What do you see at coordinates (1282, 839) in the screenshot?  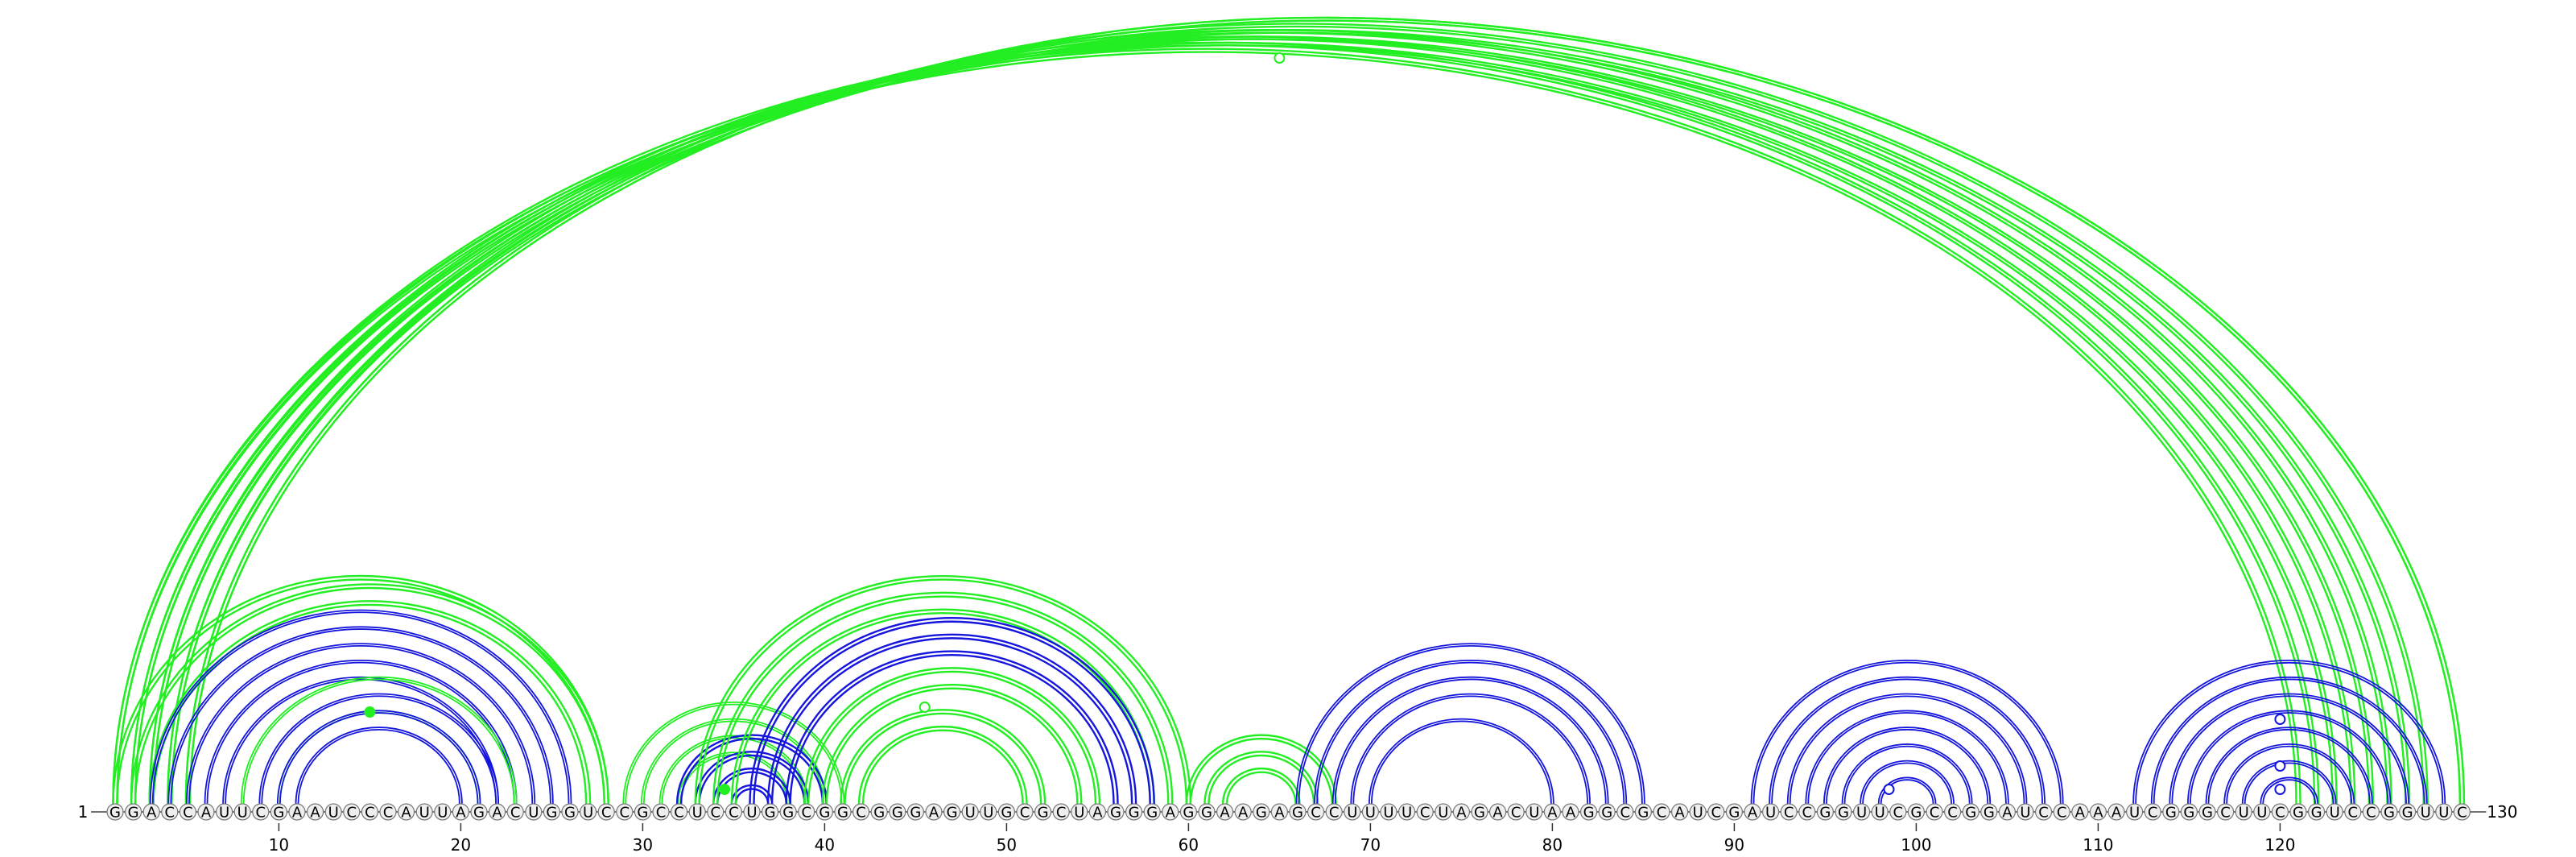 I see `tick-layer: 10 20 30 40 50 60 70 80 90 100 110 120` at bounding box center [1282, 839].